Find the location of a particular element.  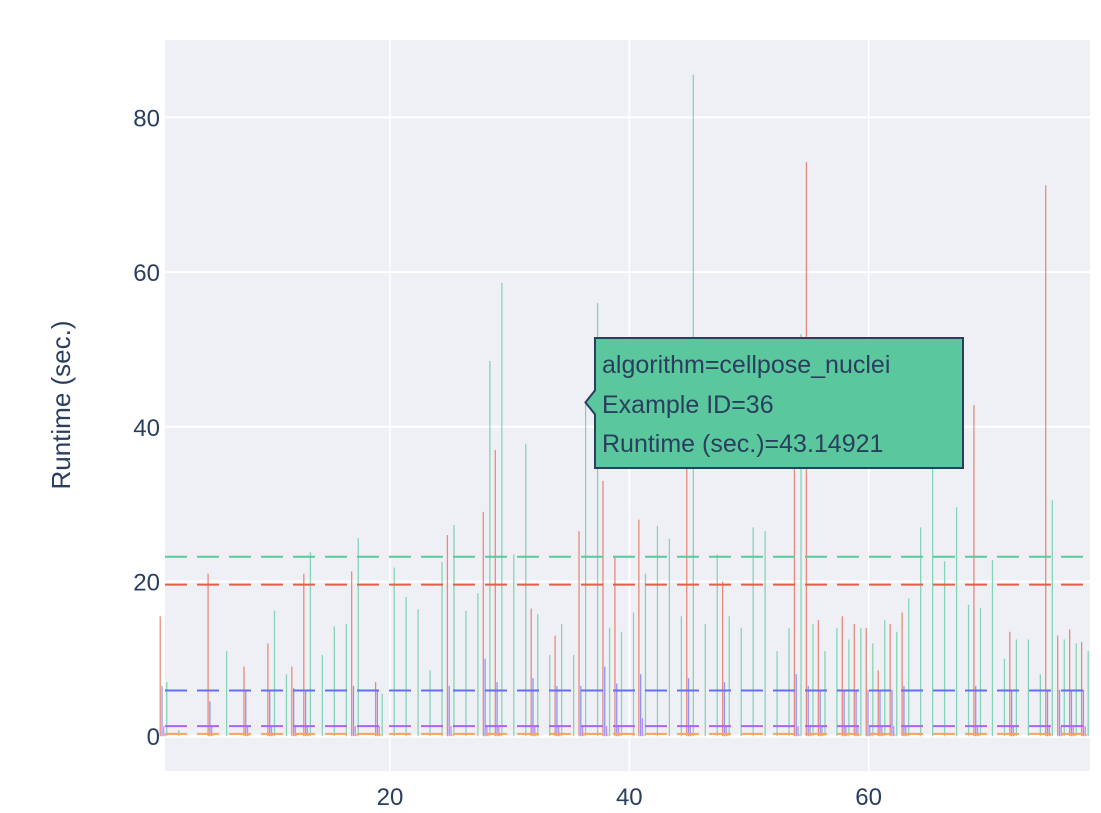

tooltip-box is located at coordinates (774, 403).